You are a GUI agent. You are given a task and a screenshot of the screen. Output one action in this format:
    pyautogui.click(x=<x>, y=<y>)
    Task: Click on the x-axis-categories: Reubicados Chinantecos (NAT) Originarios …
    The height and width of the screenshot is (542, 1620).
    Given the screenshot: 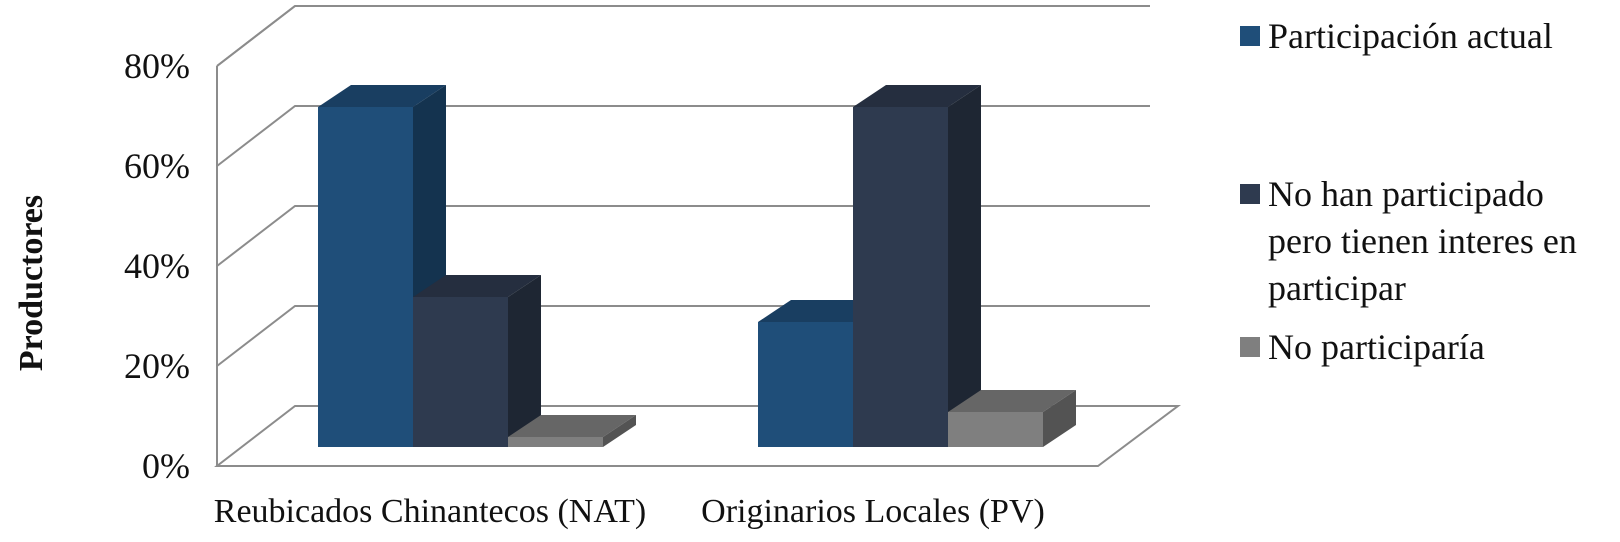 What is the action you would take?
    pyautogui.click(x=629, y=511)
    